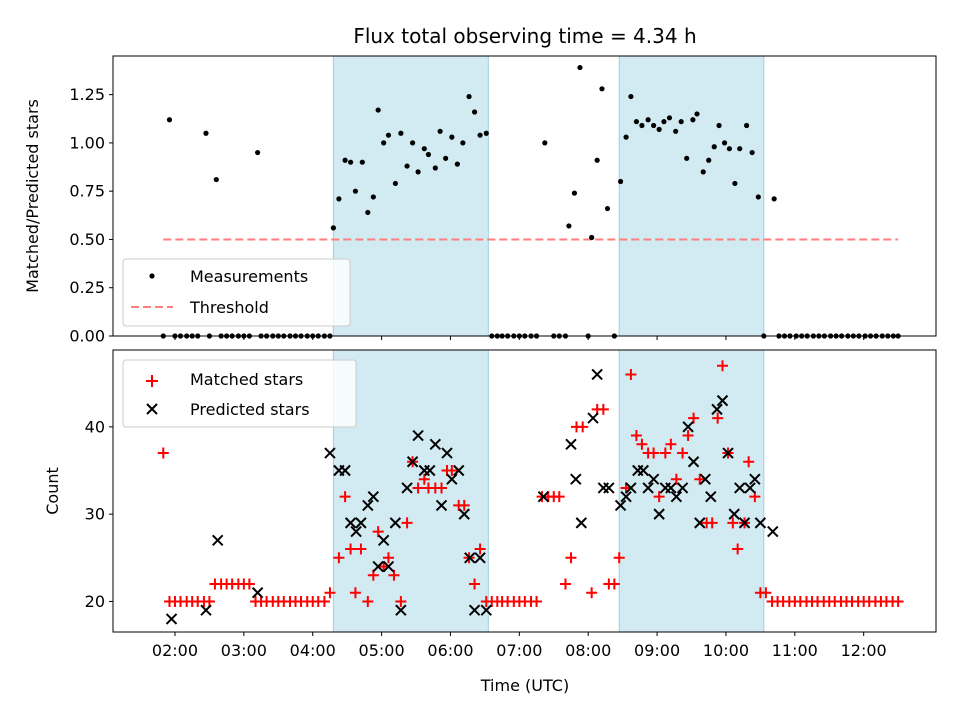 Image resolution: width=960 pixels, height=720 pixels. I want to click on x-tick-label: 12:00, so click(864, 650).